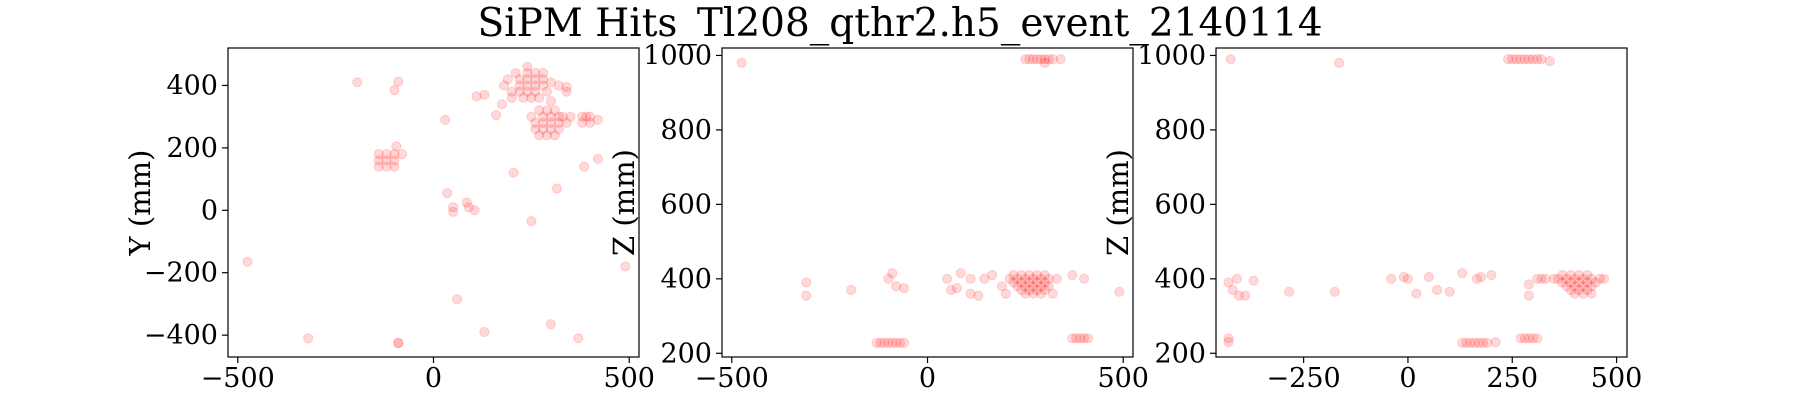 The image size is (1800, 400). I want to click on y-tick-label: −400, so click(181, 335).